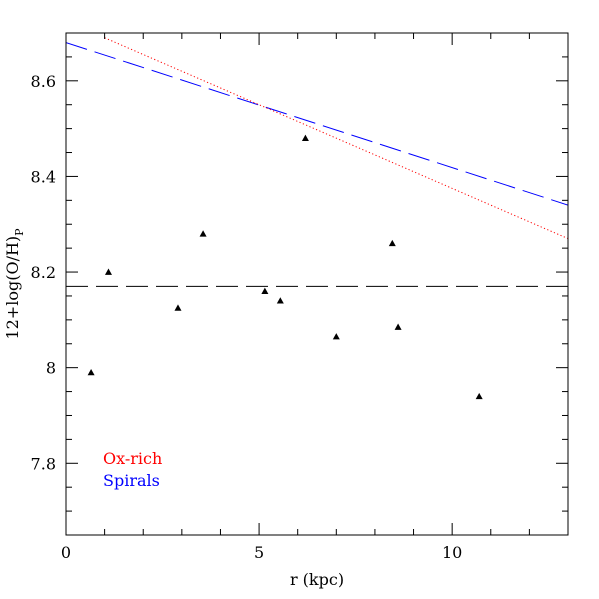 Image resolution: width=599 pixels, height=599 pixels. Describe the element at coordinates (259, 552) in the screenshot. I see `x-tick-label: 5` at that location.